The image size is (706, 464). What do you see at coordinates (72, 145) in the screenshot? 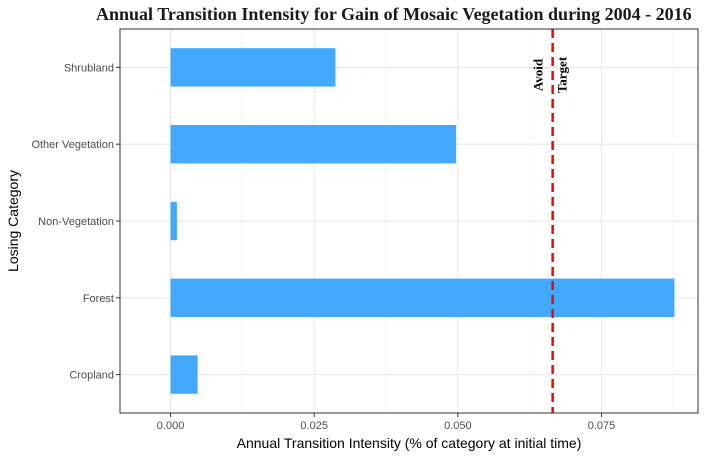
I see `y-tick-label: Other Vegetation` at bounding box center [72, 145].